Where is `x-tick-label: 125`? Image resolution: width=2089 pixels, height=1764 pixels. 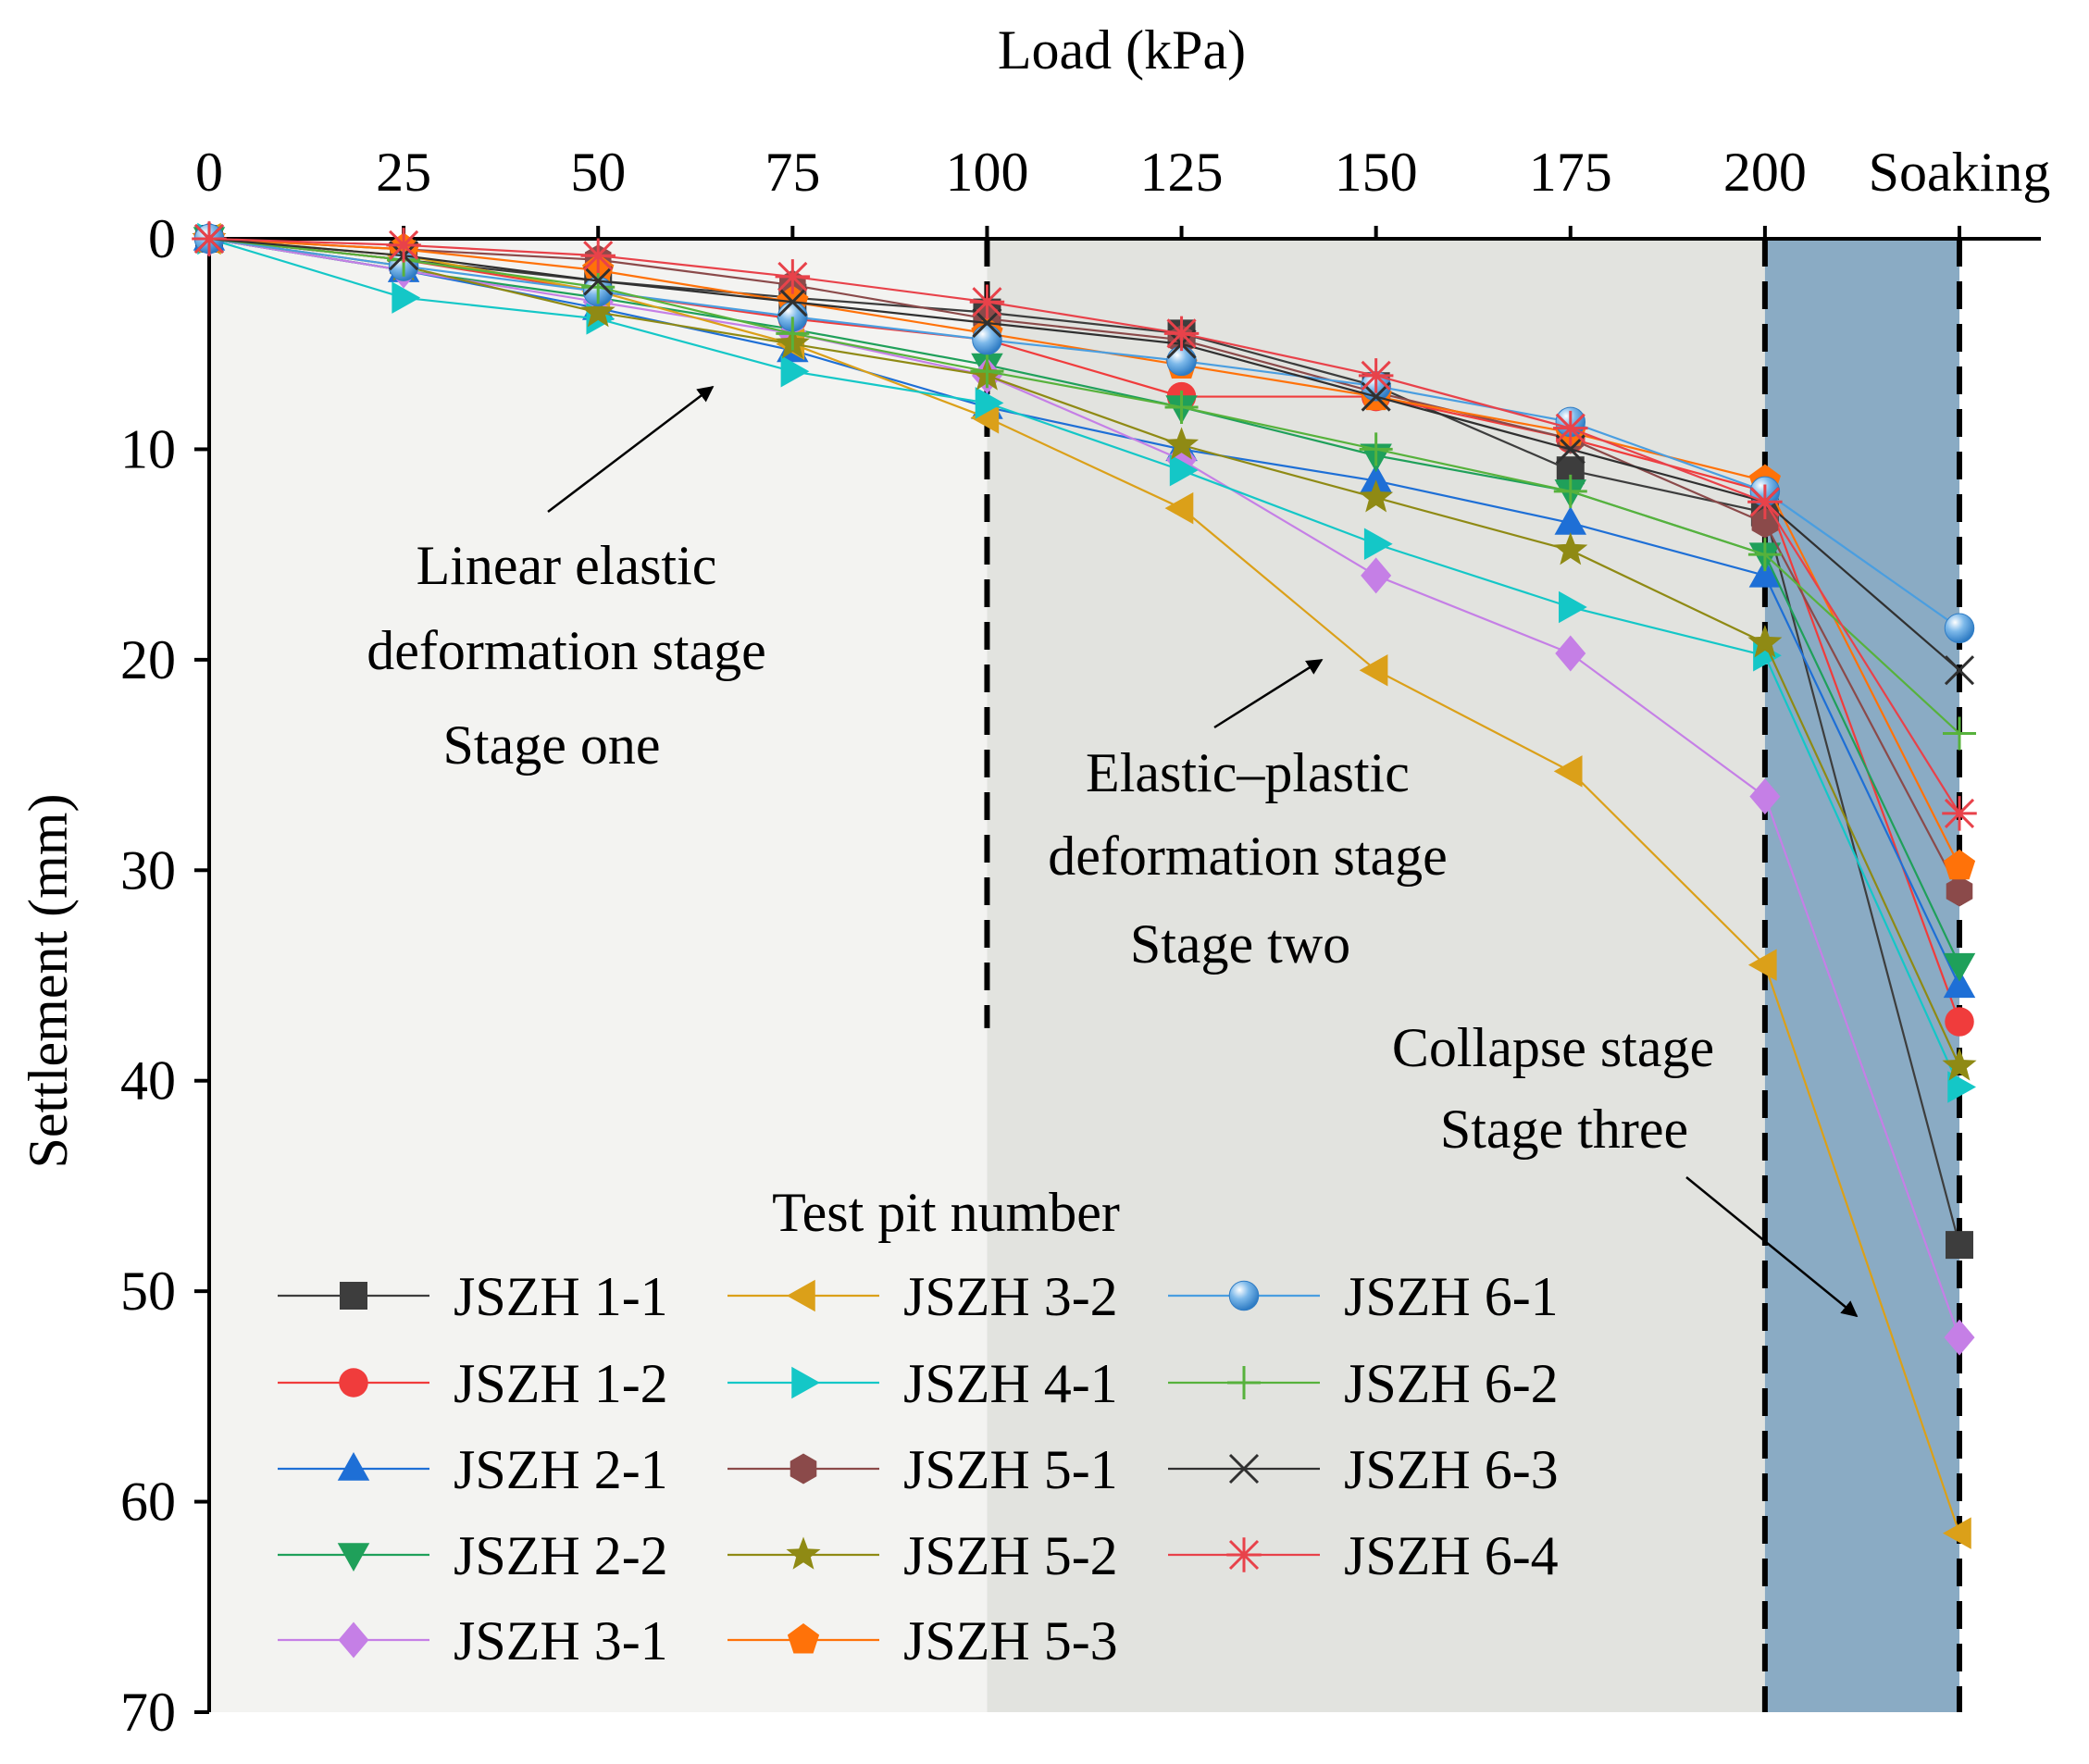
x-tick-label: 125 is located at coordinates (1182, 172).